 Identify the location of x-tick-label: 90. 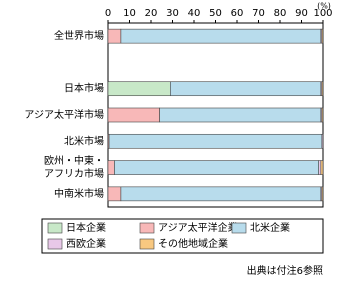
(301, 13).